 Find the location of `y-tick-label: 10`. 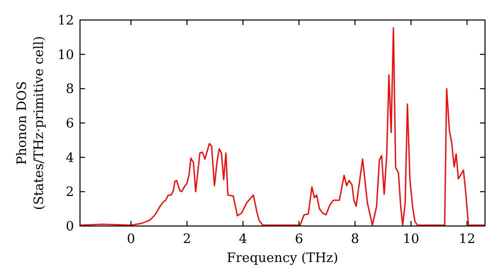

y-tick-label: 10 is located at coordinates (65, 55).